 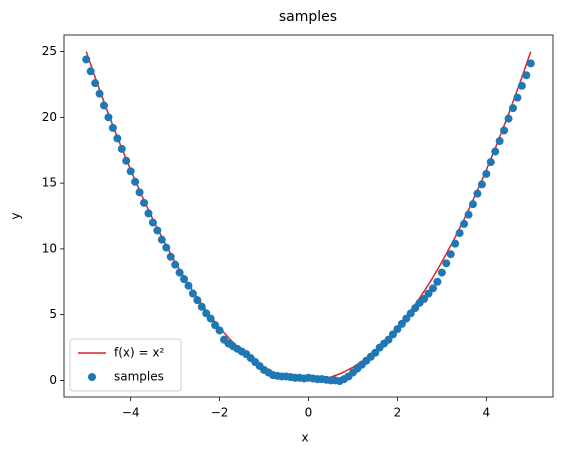 I want to click on y-axis-label: y, so click(x=16, y=215).